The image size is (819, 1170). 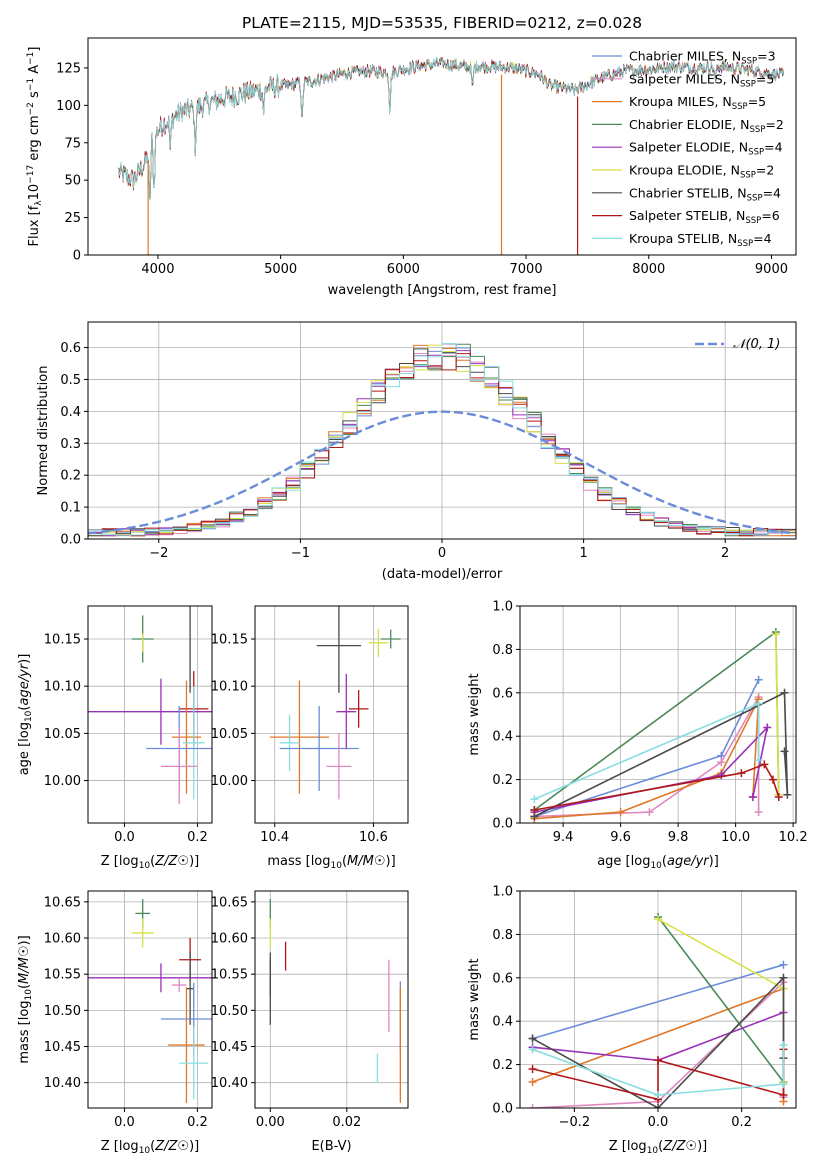 What do you see at coordinates (70, 348) in the screenshot?
I see `residuals-ytick-label: 0.6` at bounding box center [70, 348].